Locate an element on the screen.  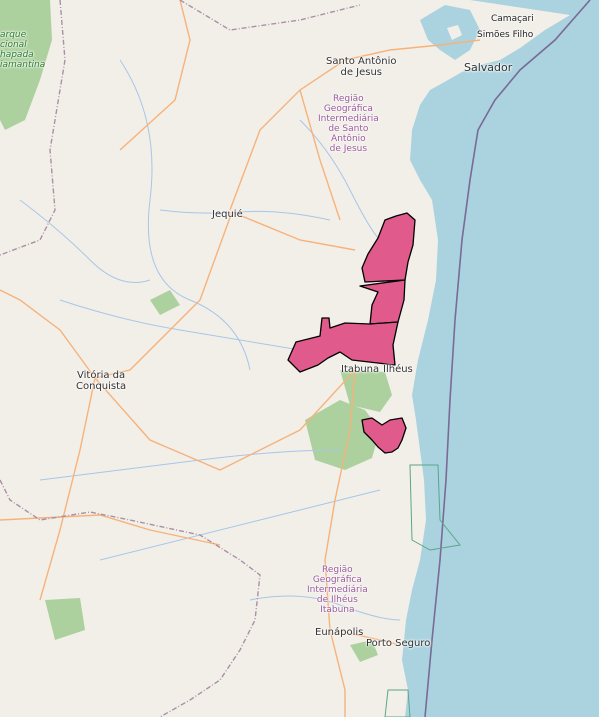
label-simoes-filho: Simões Filho is located at coordinates (505, 35).